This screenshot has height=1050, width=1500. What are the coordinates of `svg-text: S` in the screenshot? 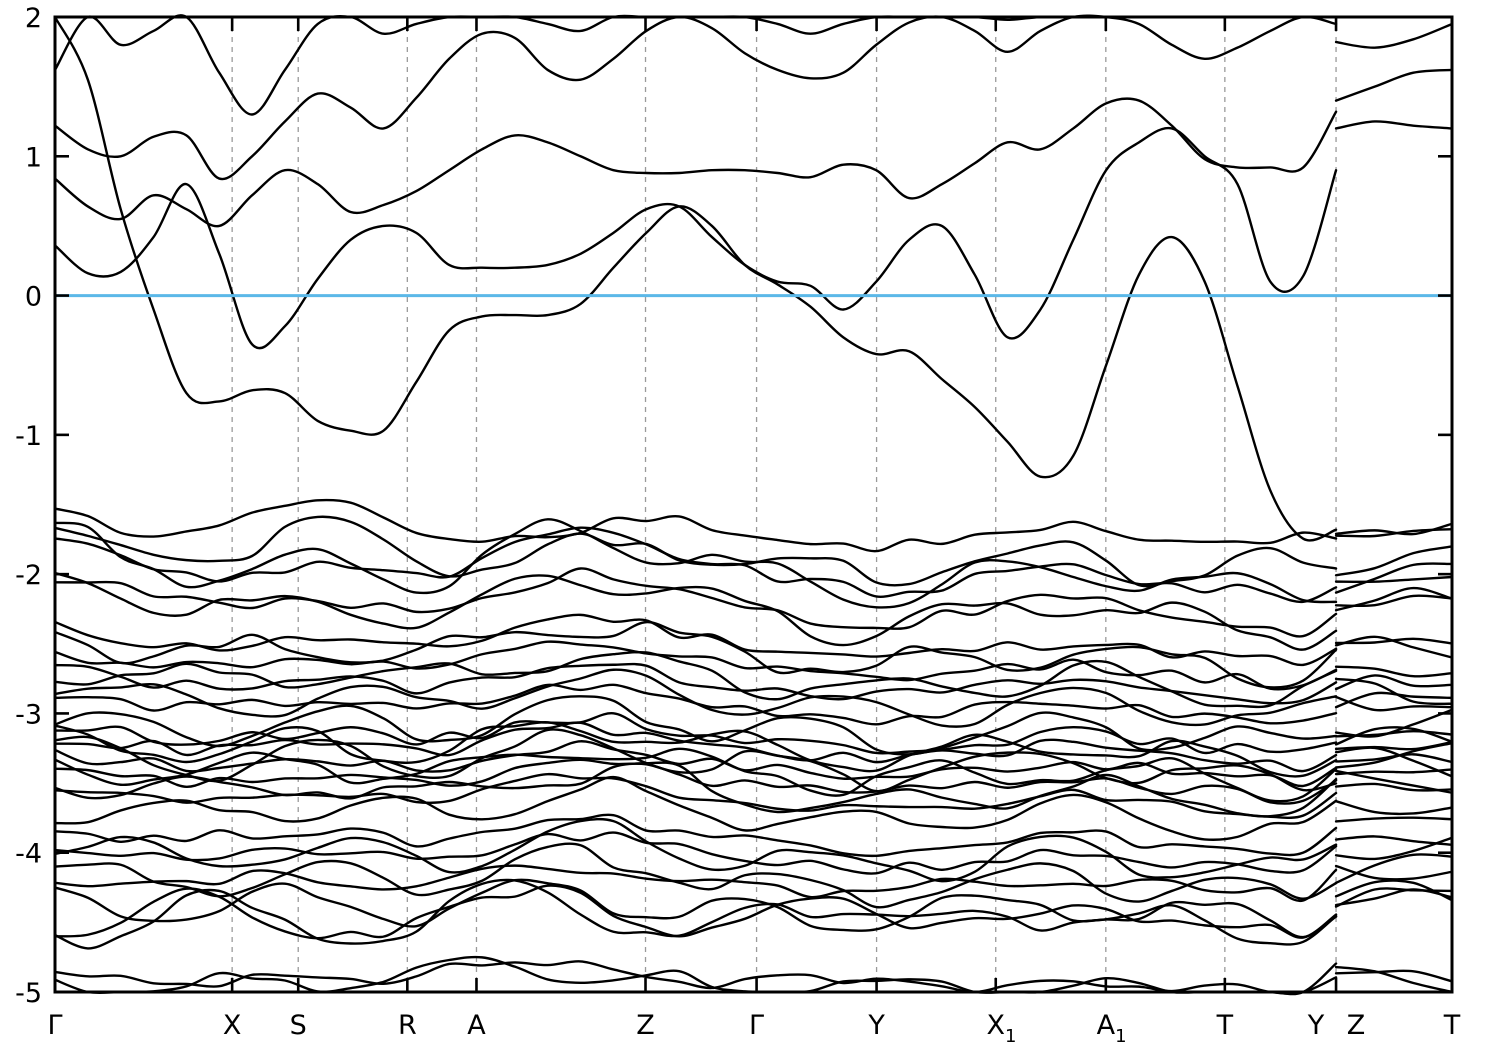 It's located at (298, 1025).